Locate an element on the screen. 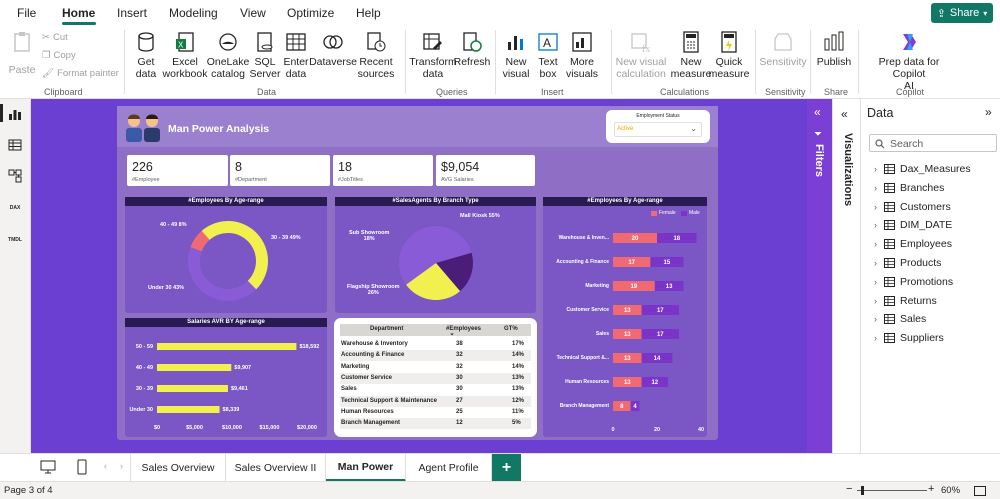 This screenshot has height=499, width=1000. sensitivity-button: Sensitivity is located at coordinates (783, 49).